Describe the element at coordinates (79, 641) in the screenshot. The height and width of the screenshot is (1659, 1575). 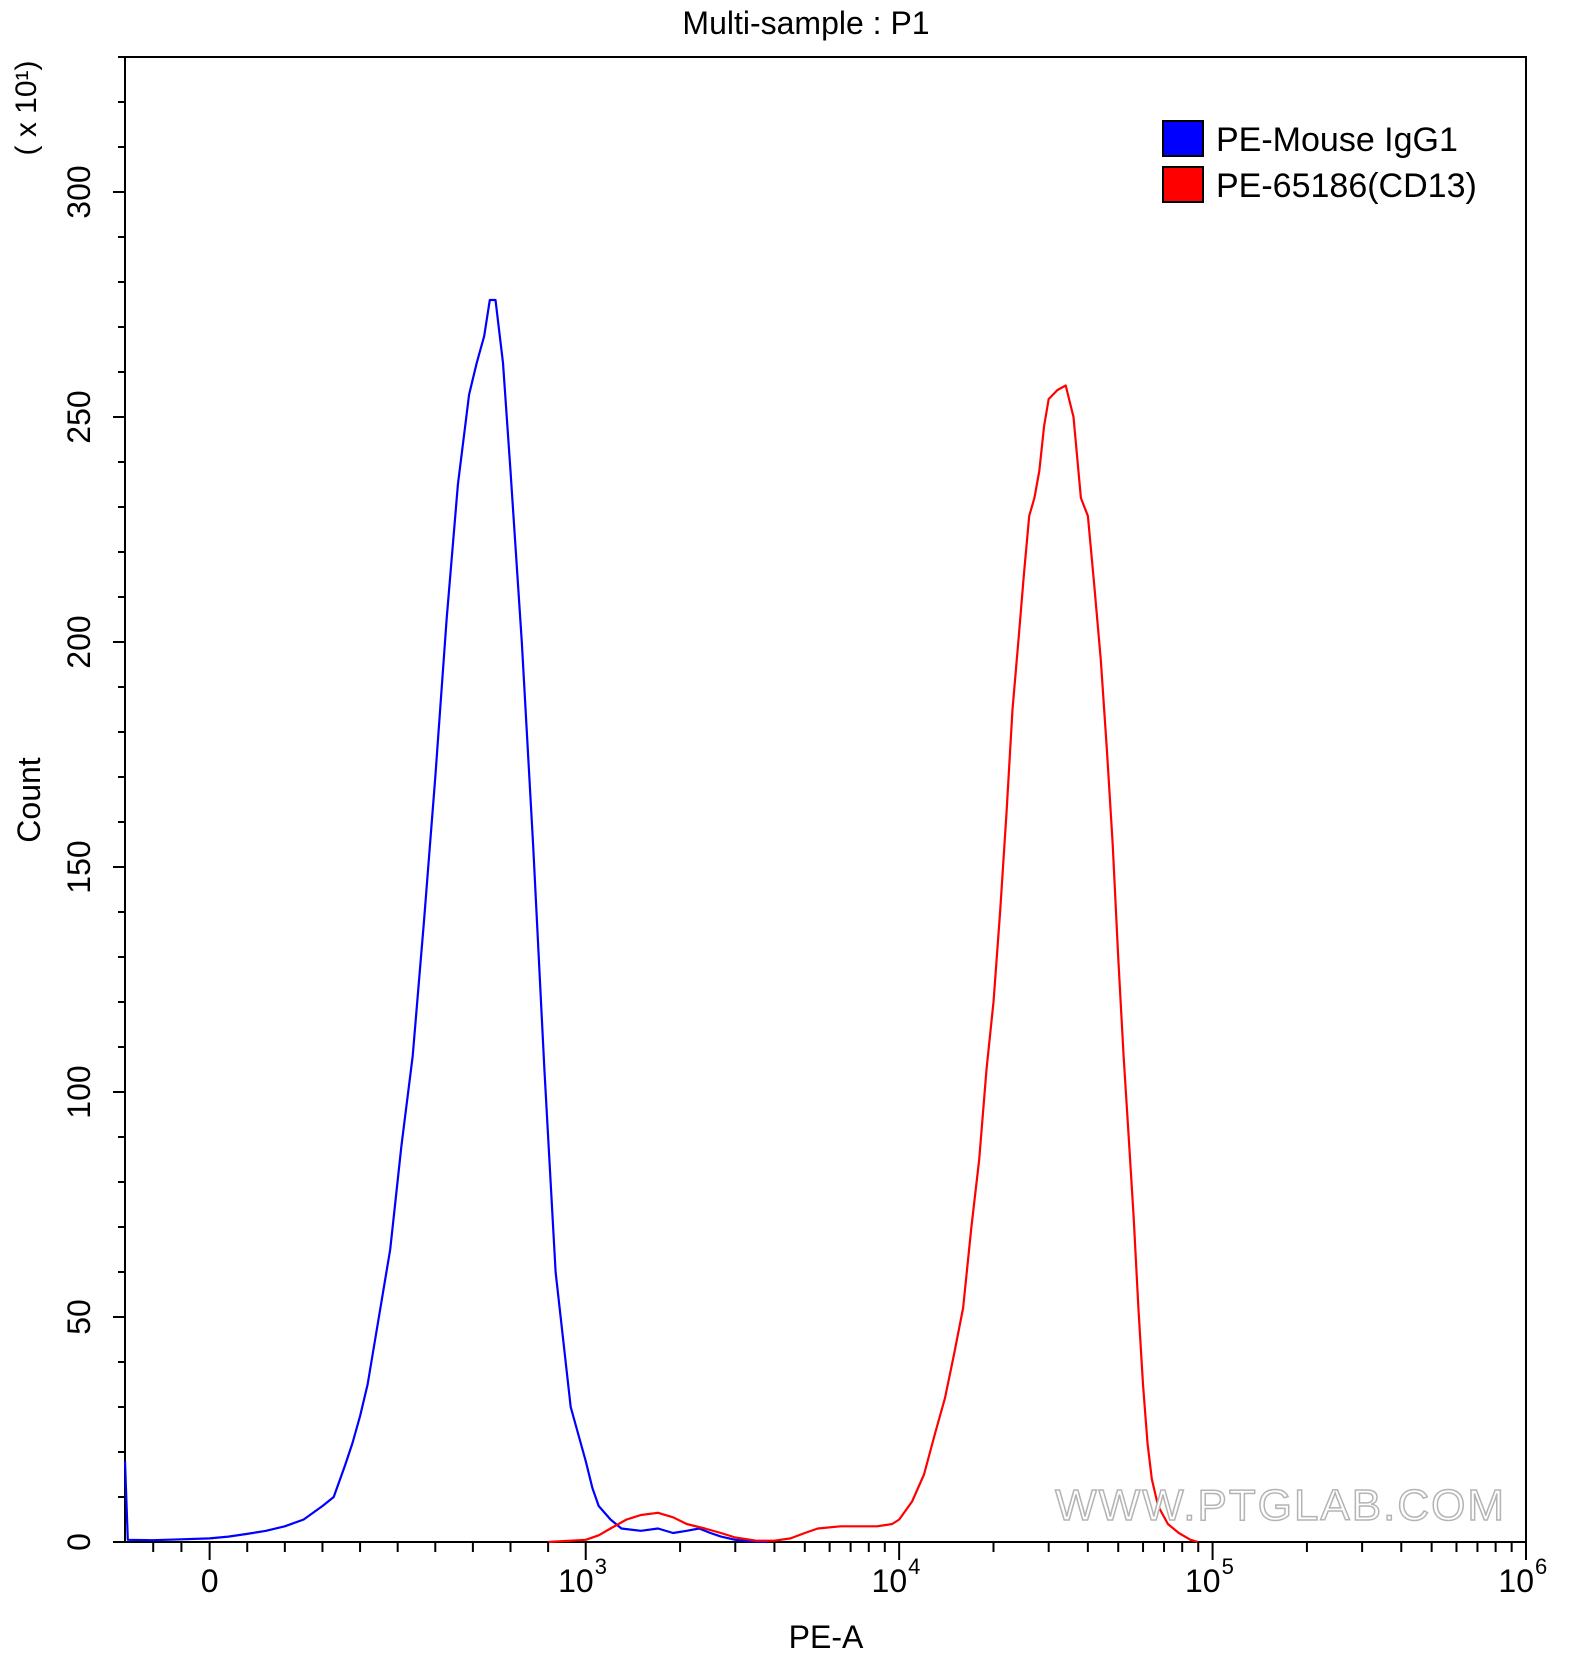
I see `y-tick-label: 200` at that location.